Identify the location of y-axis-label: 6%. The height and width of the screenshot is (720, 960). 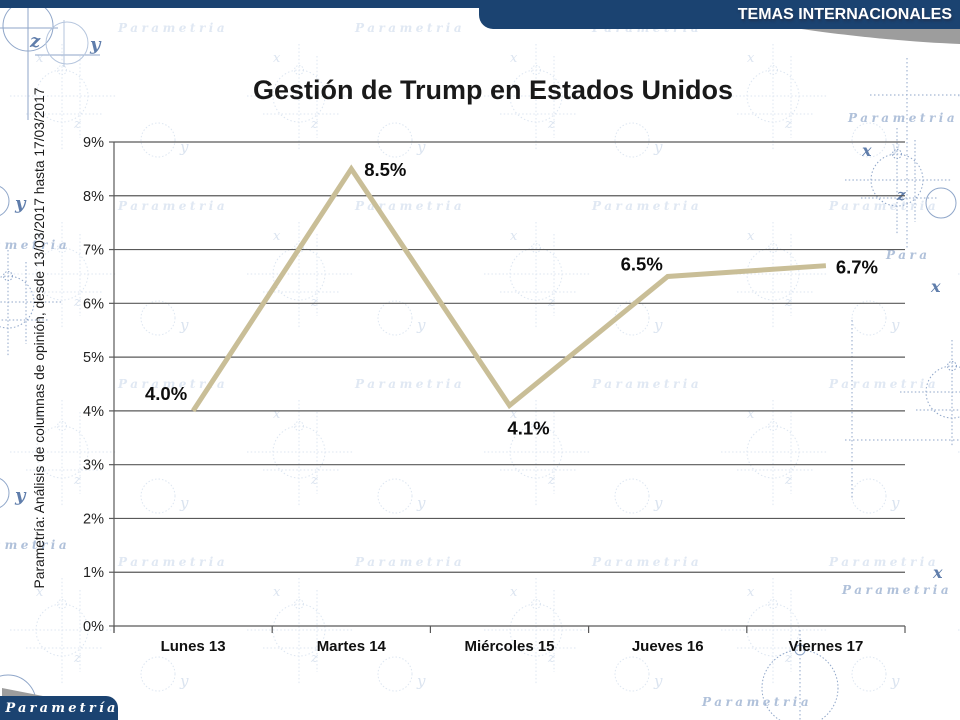
(93, 304).